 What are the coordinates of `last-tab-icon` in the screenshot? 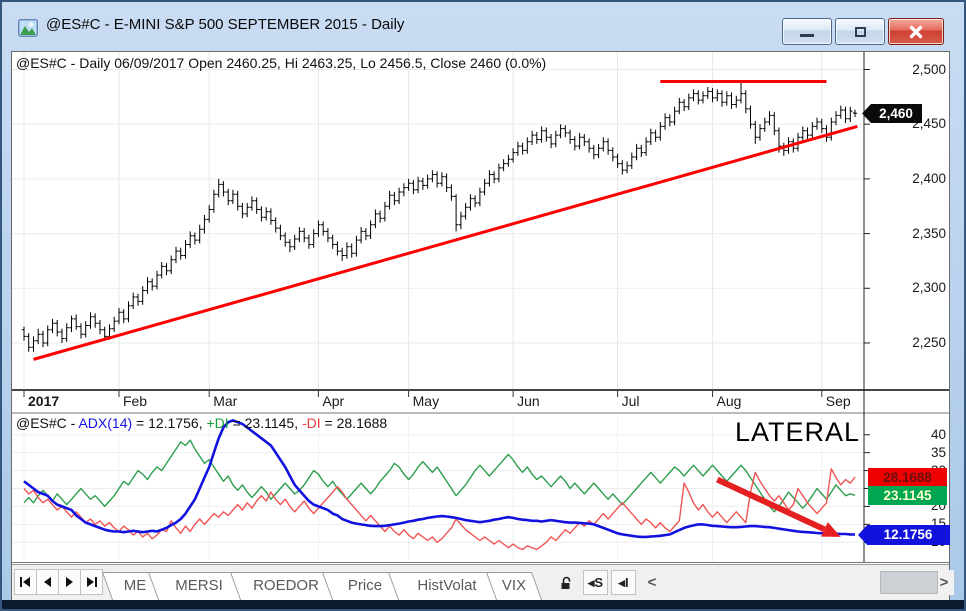 It's located at (92, 582).